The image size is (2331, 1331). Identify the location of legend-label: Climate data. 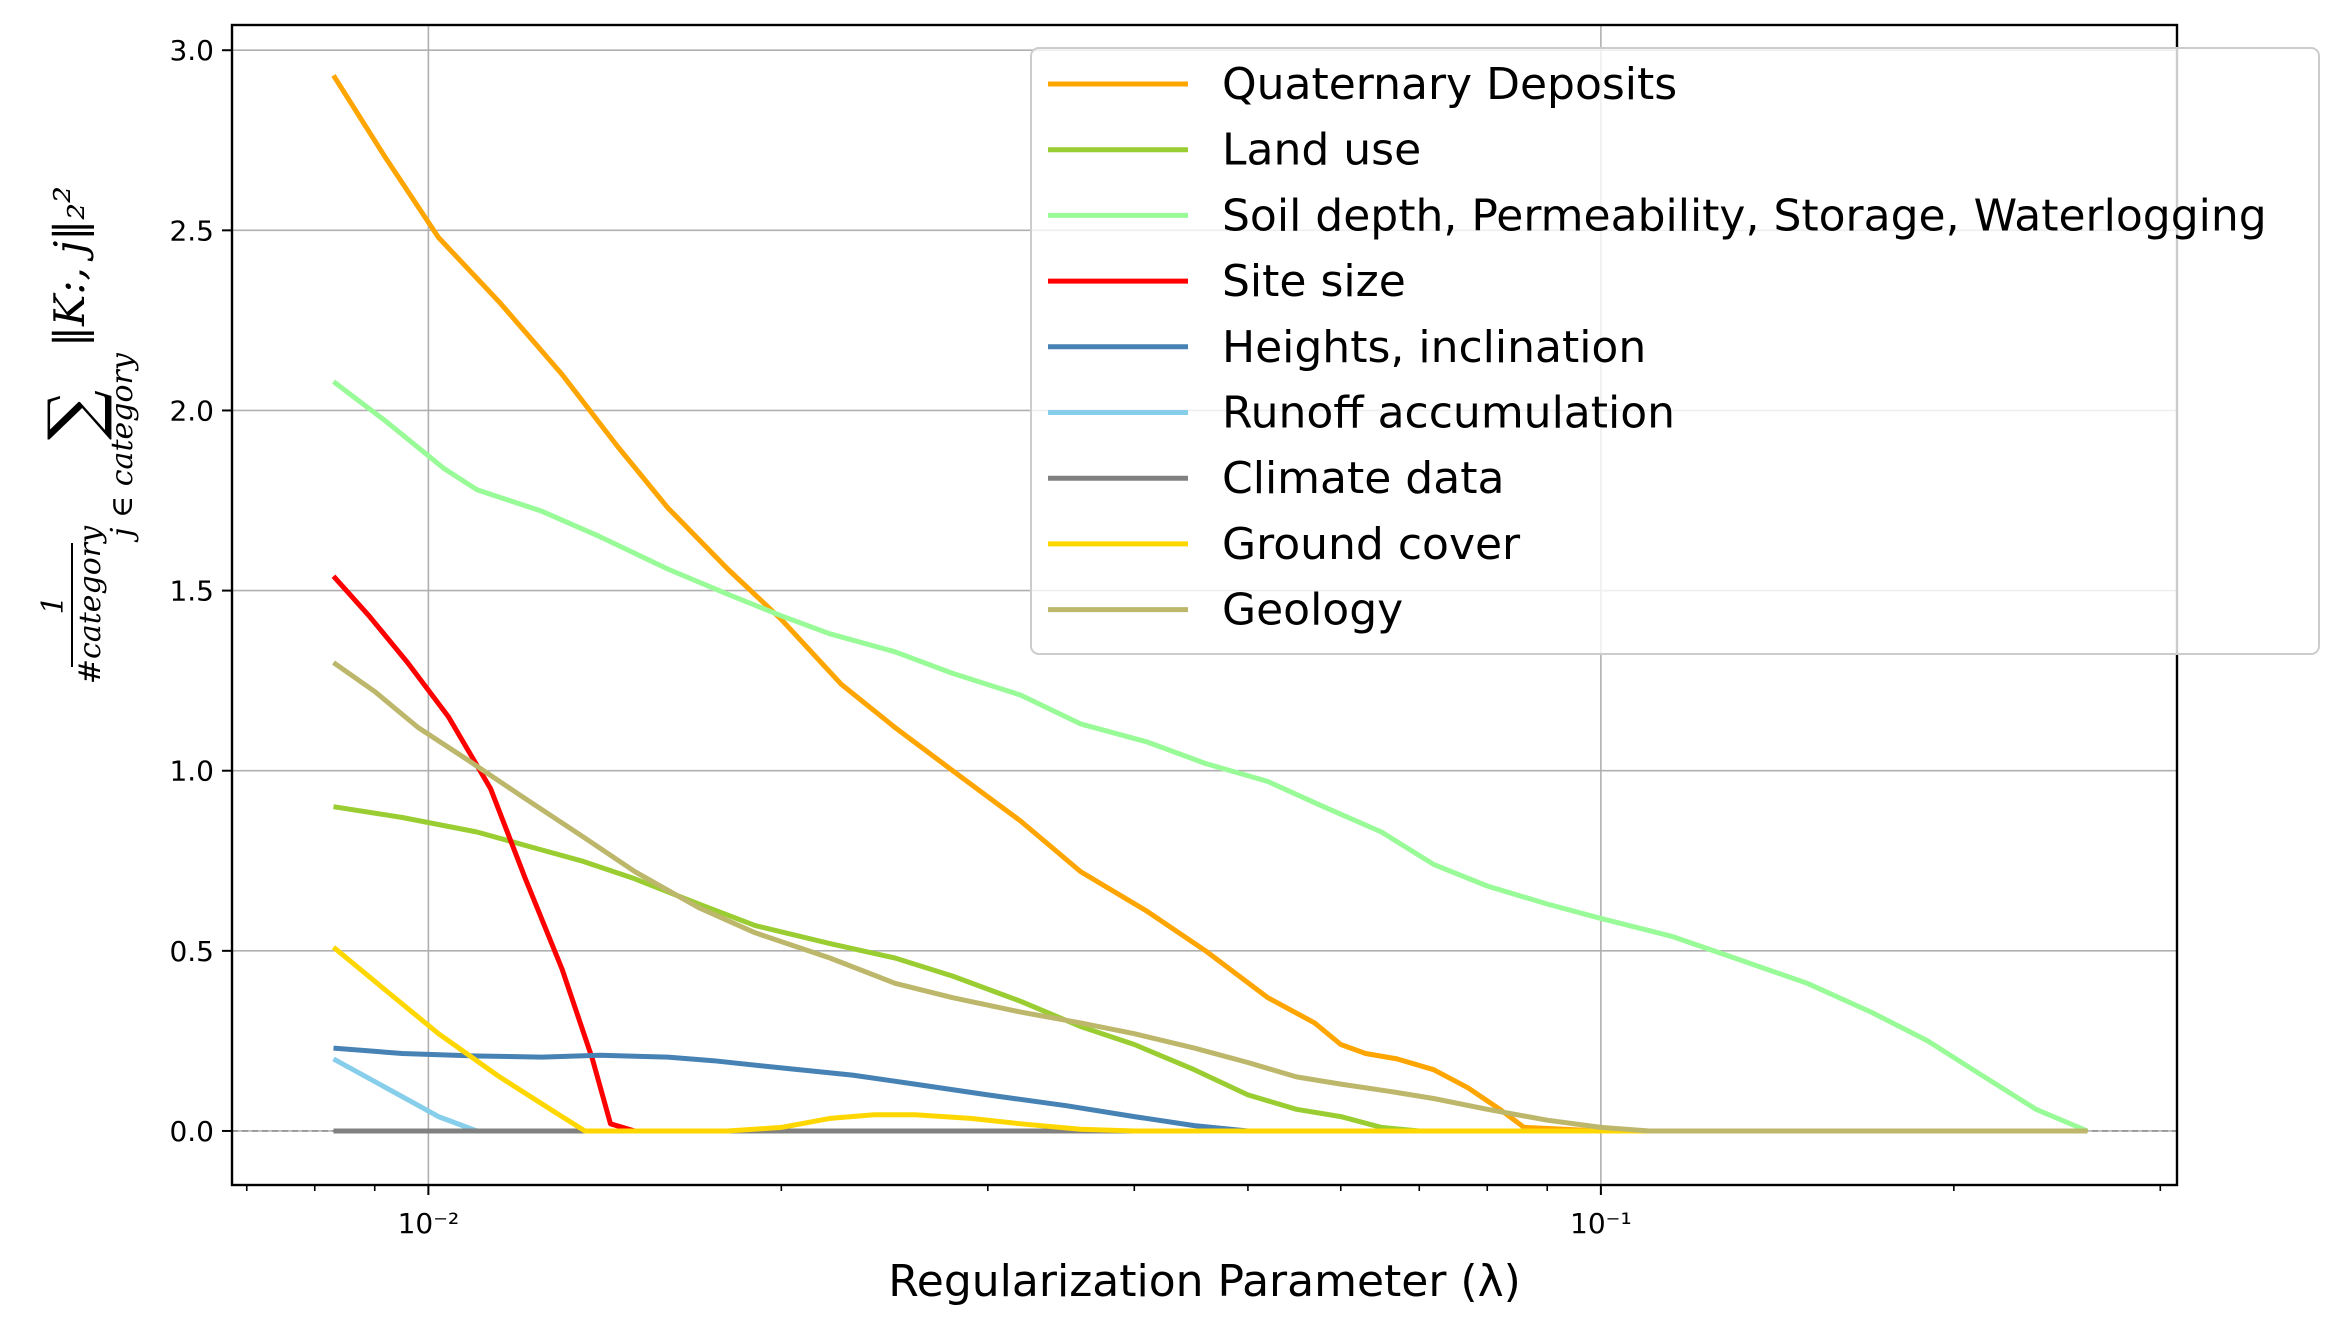
(1363, 478).